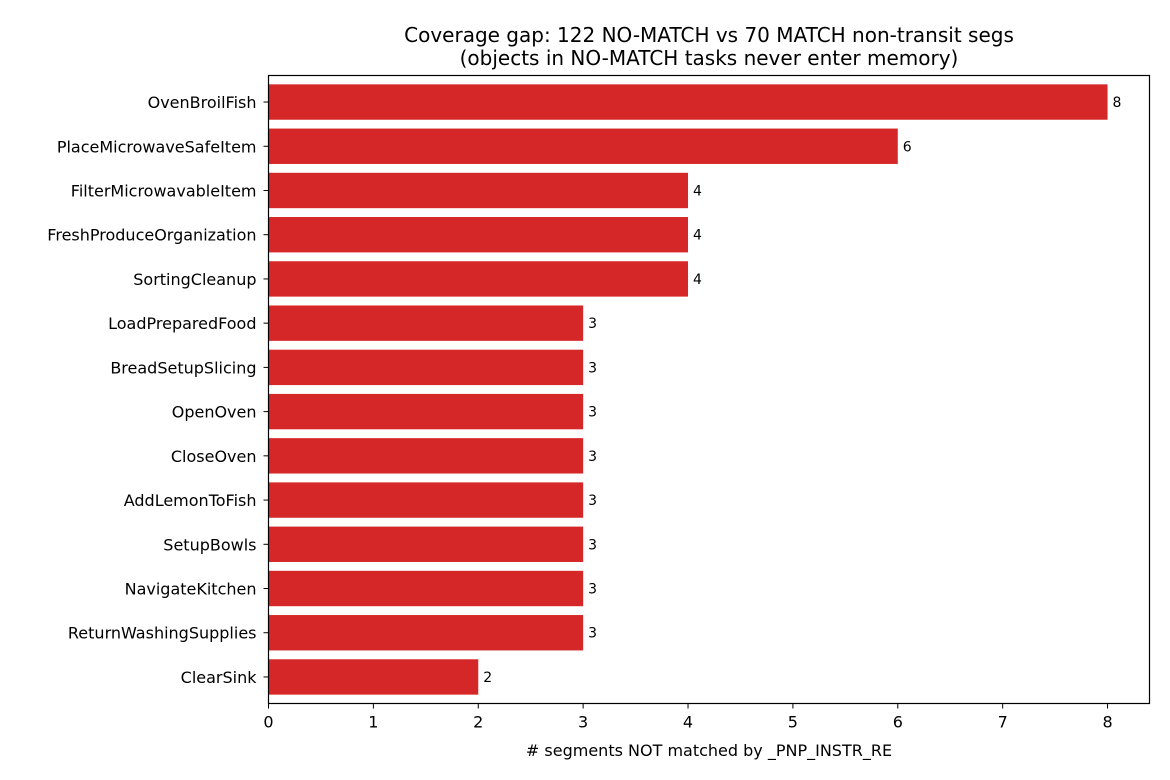 Image resolution: width=1170 pixels, height=780 pixels. I want to click on y-tick-label: FreshProduceOrganization, so click(151, 235).